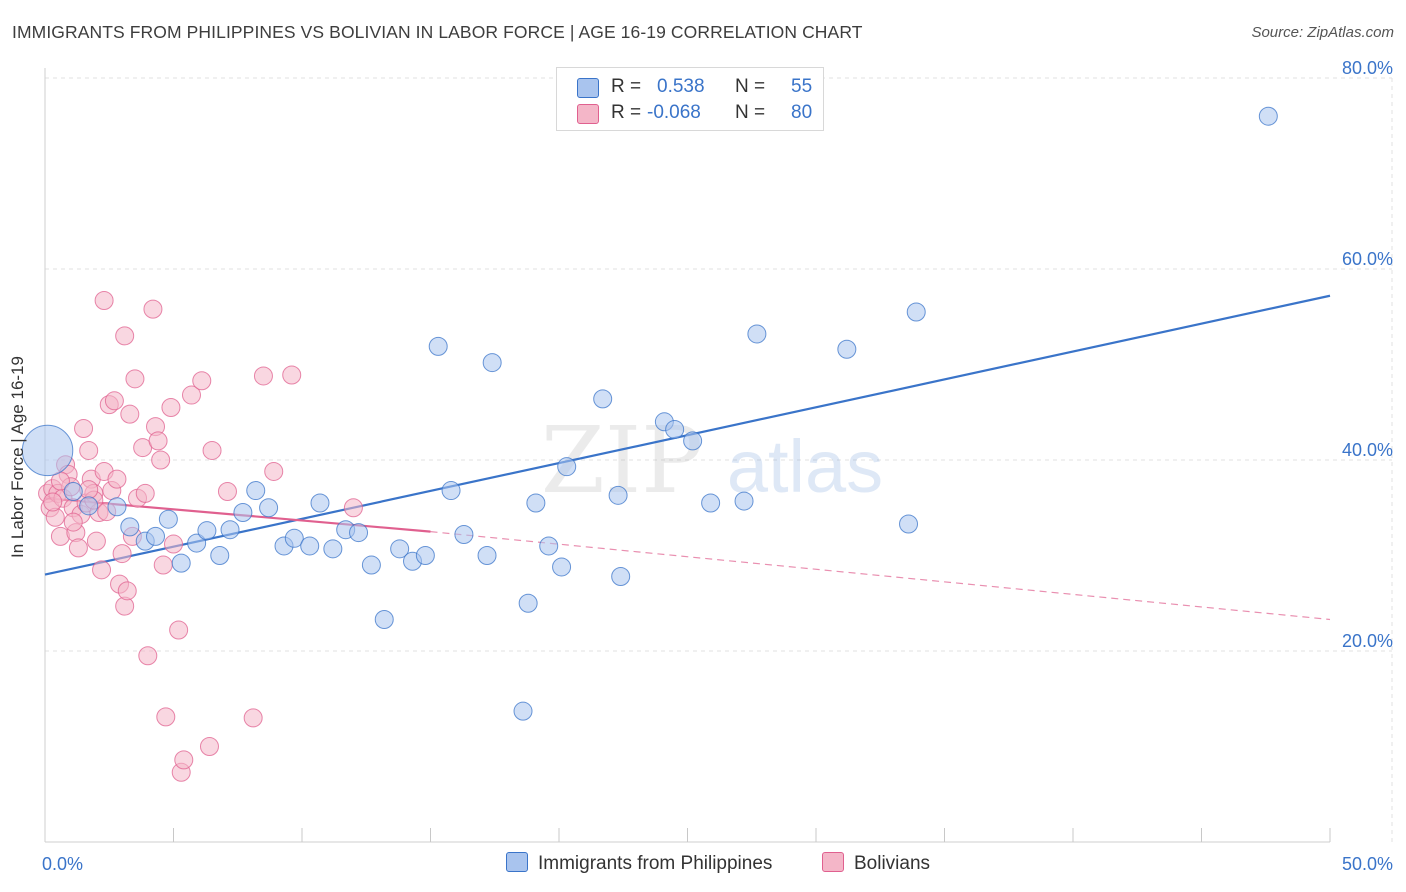 This screenshot has width=1406, height=892. What do you see at coordinates (17, 457) in the screenshot?
I see `y-axis-label: In Labor Force | Age 16-19` at bounding box center [17, 457].